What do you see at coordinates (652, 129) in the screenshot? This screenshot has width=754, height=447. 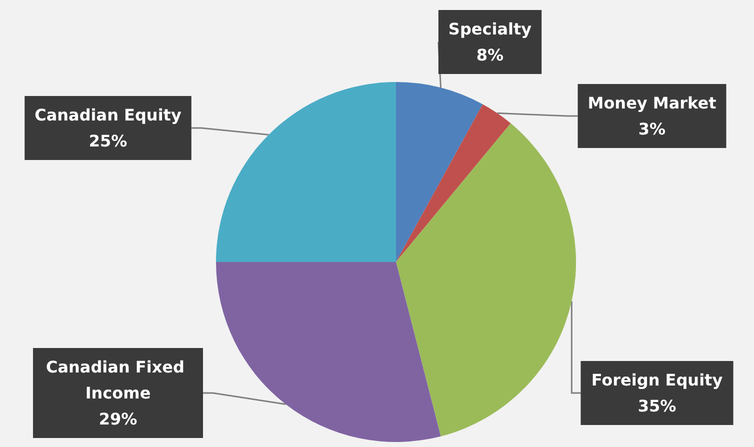 I see `data-label: 3%` at bounding box center [652, 129].